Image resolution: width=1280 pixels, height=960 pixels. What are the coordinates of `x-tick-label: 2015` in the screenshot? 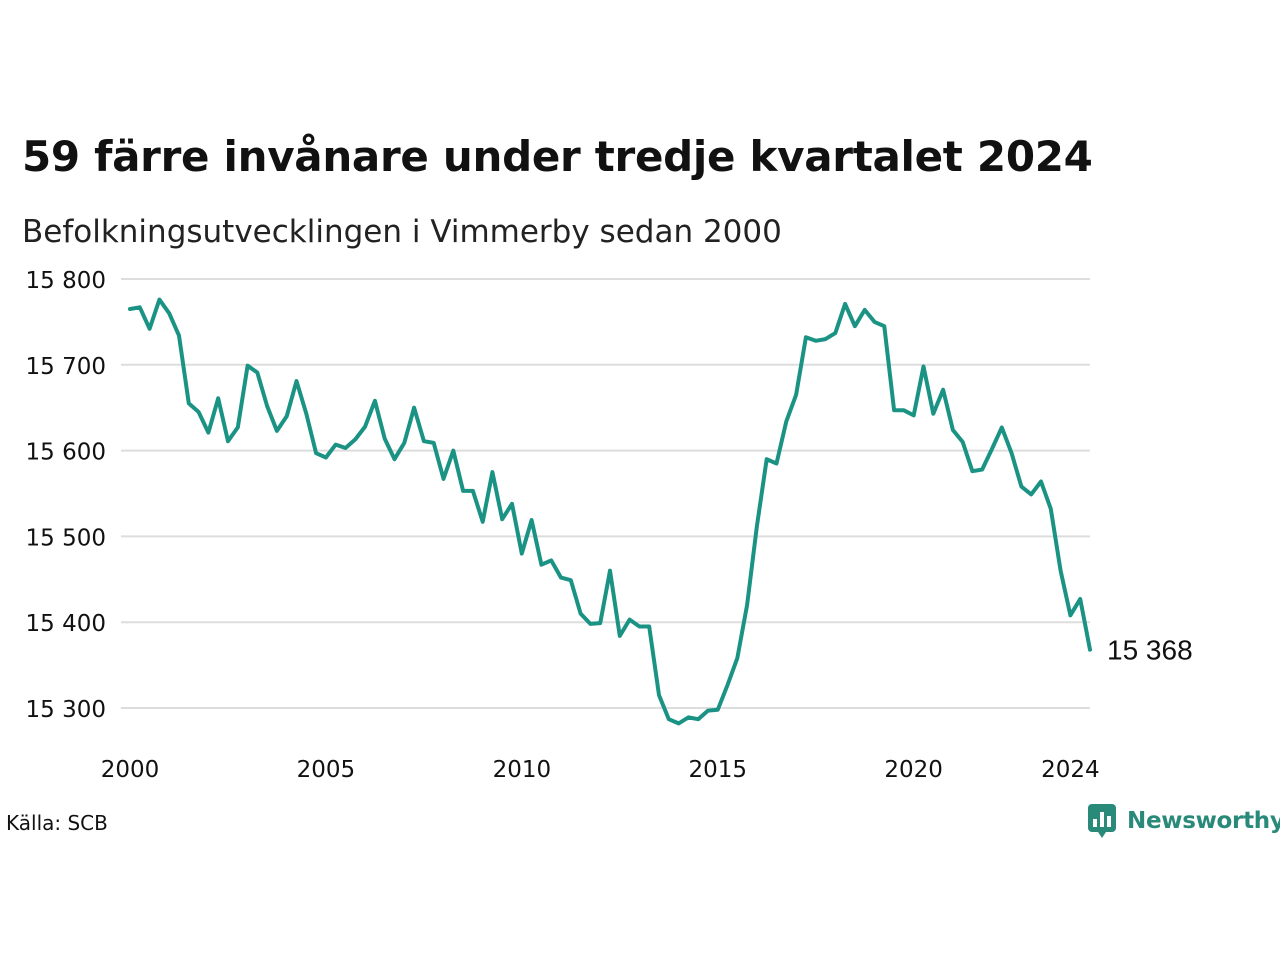 It's located at (717, 770).